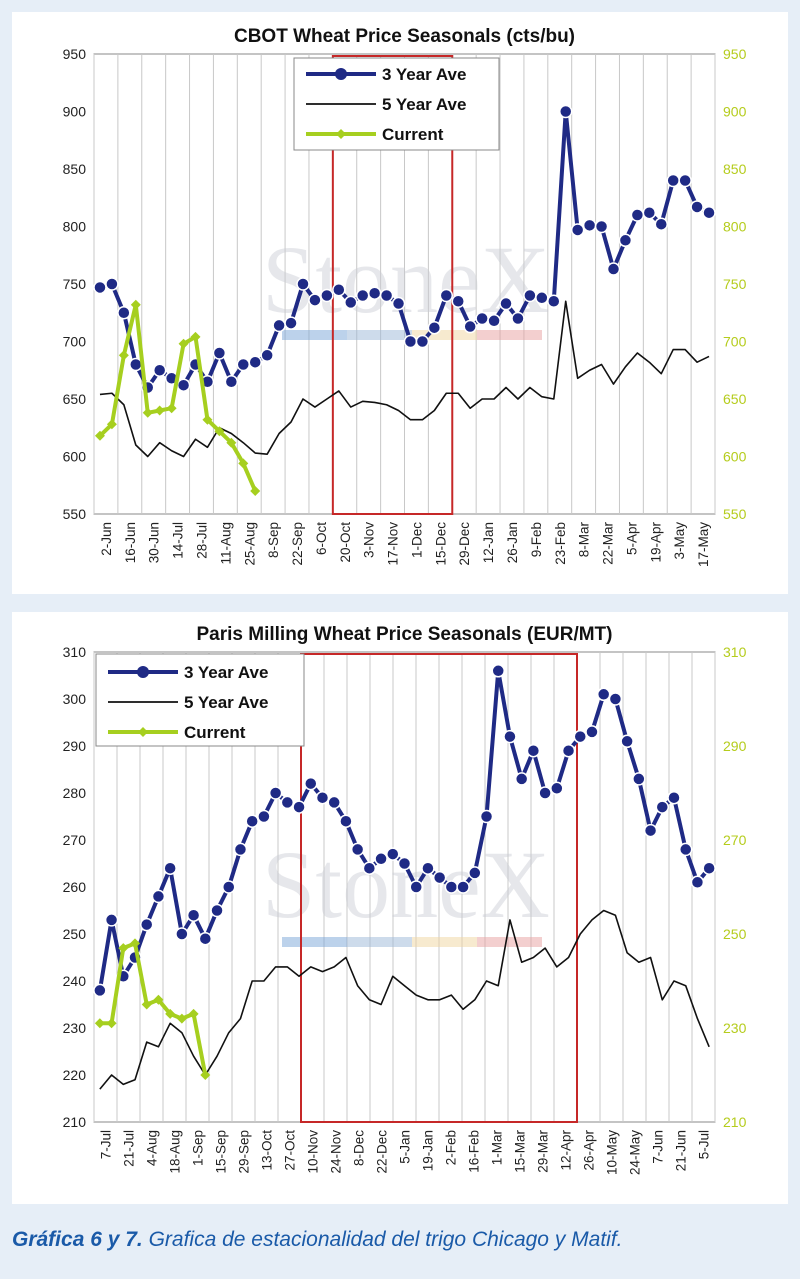 Image resolution: width=800 pixels, height=1279 pixels. Describe the element at coordinates (249, 544) in the screenshot. I see `x-tick-label: 25-Aug` at that location.